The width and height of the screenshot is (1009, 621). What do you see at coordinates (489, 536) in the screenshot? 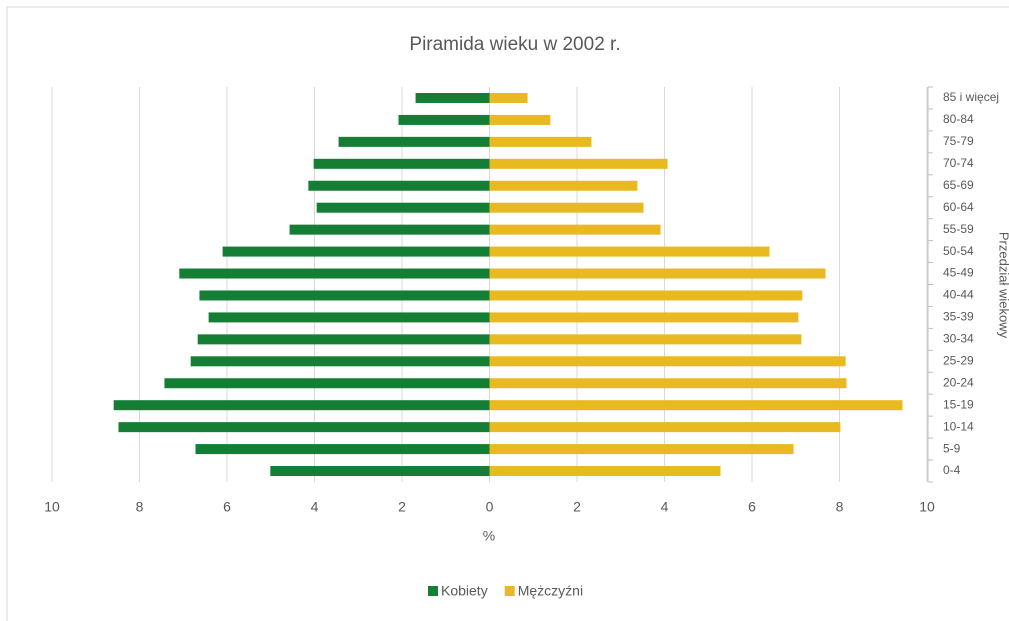
I see `x-axis-title: %` at bounding box center [489, 536].